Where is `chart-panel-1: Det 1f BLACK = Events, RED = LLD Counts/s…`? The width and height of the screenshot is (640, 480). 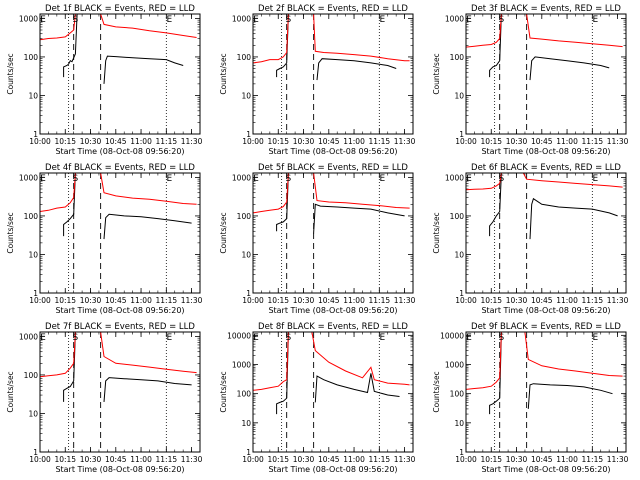
chart-panel-1: Det 1f BLACK = Events, RED = LLD Counts/s… is located at coordinates (104, 80).